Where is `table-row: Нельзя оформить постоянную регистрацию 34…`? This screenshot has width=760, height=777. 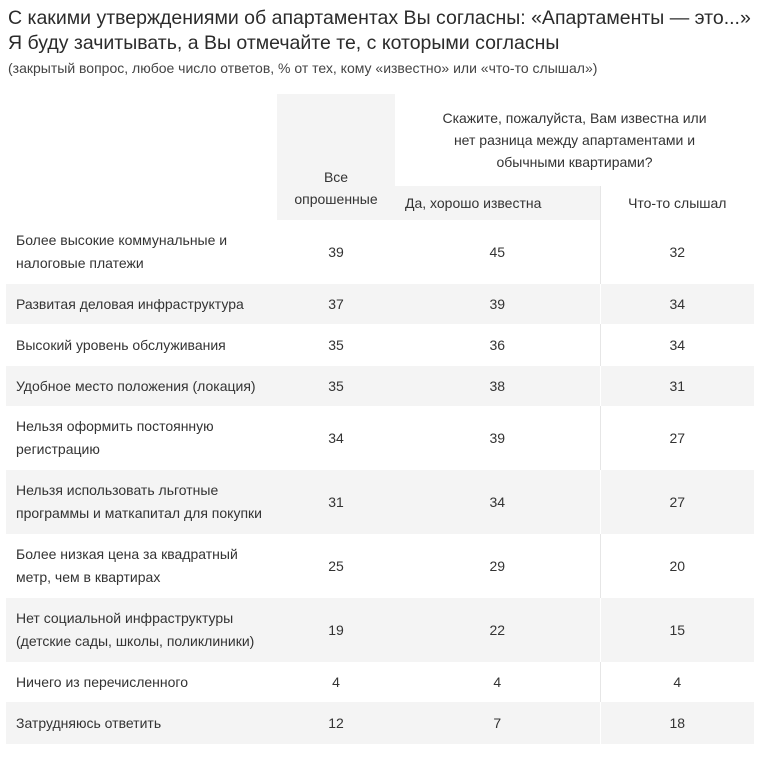 table-row: Нельзя оформить постоянную регистрацию 34… is located at coordinates (380, 438).